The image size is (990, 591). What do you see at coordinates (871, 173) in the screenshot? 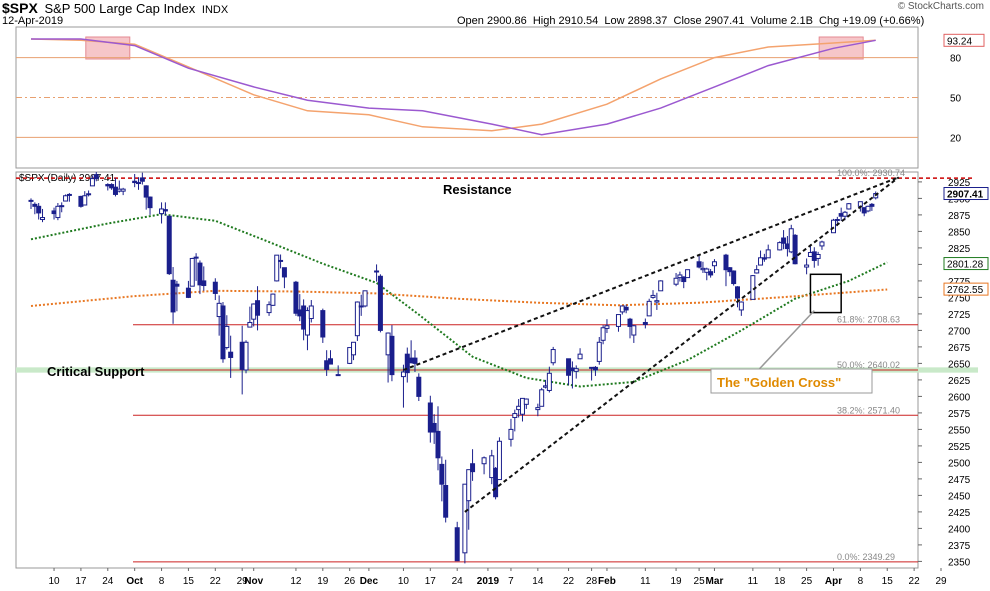
I see `fib-level-label: 100.0%: 2930.74` at bounding box center [871, 173].